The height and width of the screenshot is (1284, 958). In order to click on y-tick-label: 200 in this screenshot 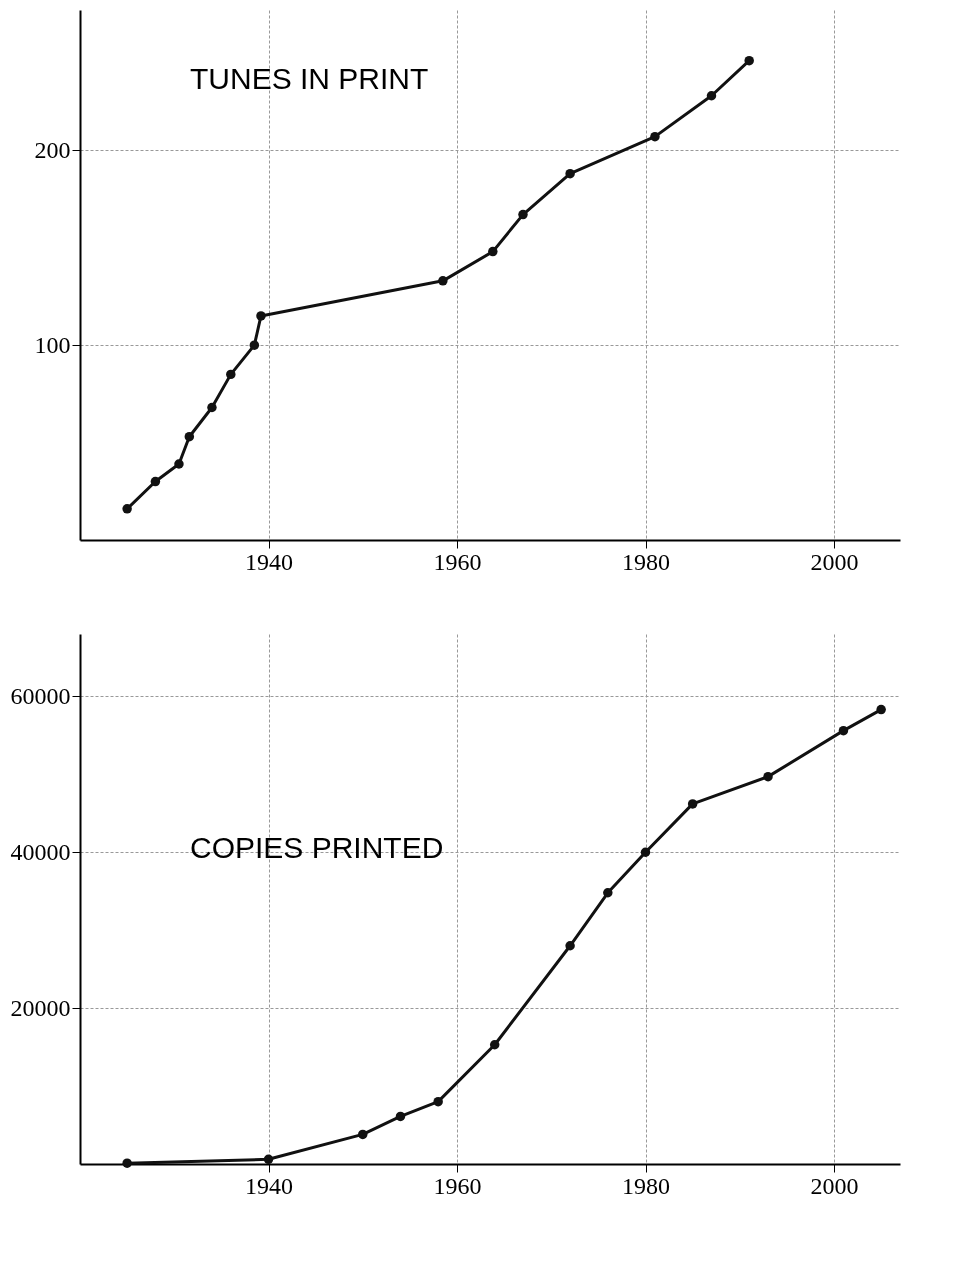, I will do `click(52, 149)`.